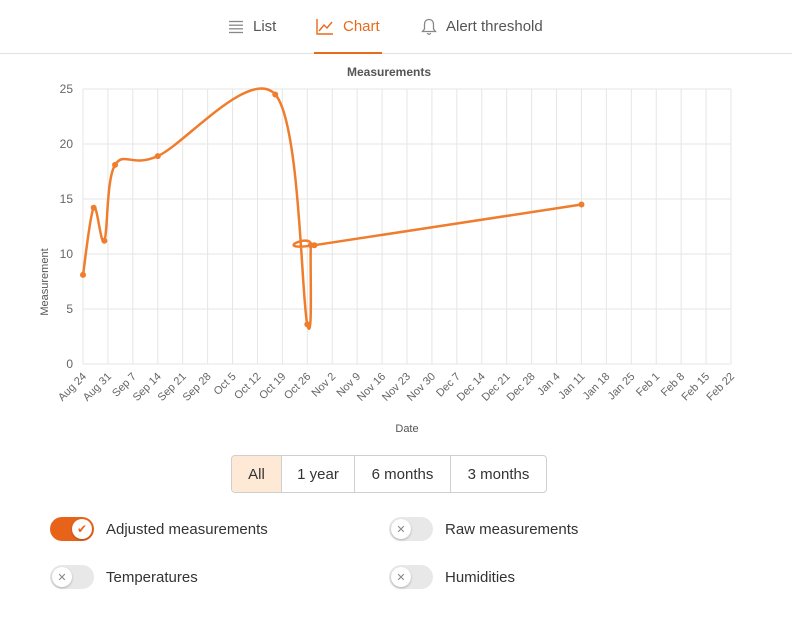 This screenshot has width=792, height=618. Describe the element at coordinates (67, 254) in the screenshot. I see `y-tick-label: 10` at that location.